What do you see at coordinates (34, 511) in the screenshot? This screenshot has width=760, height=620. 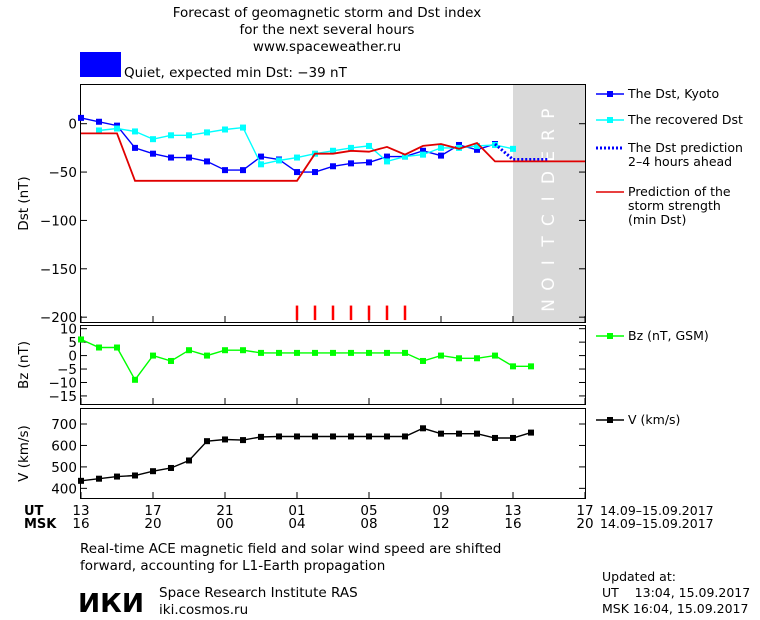 I see `ut-axis-label: UT` at bounding box center [34, 511].